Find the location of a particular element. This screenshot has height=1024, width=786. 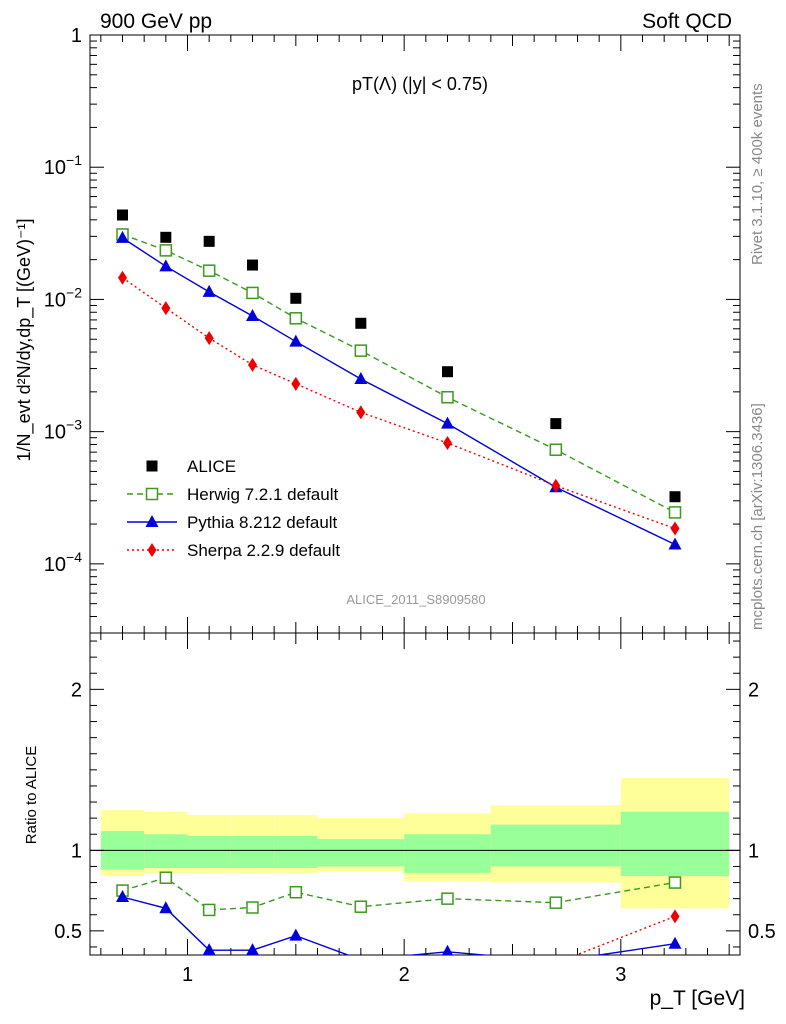

x-tick-label: 1 is located at coordinates (187, 975).